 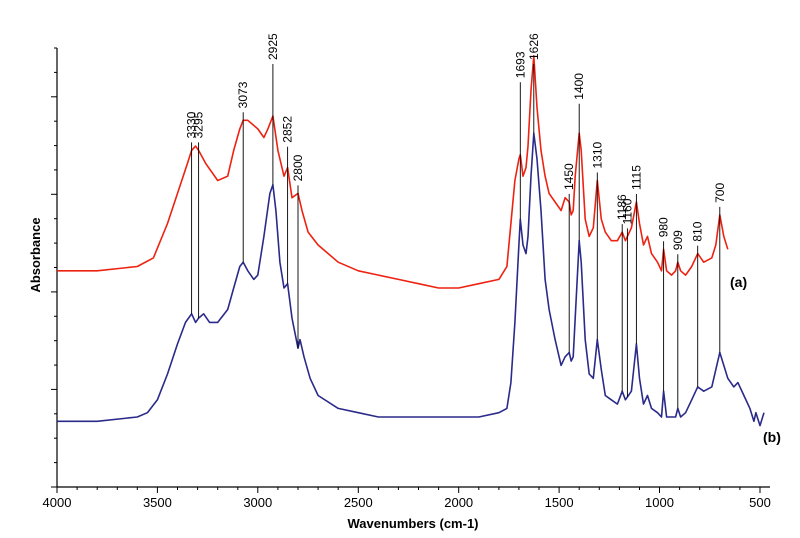 I want to click on x-tick-label: 1000, so click(x=659, y=502).